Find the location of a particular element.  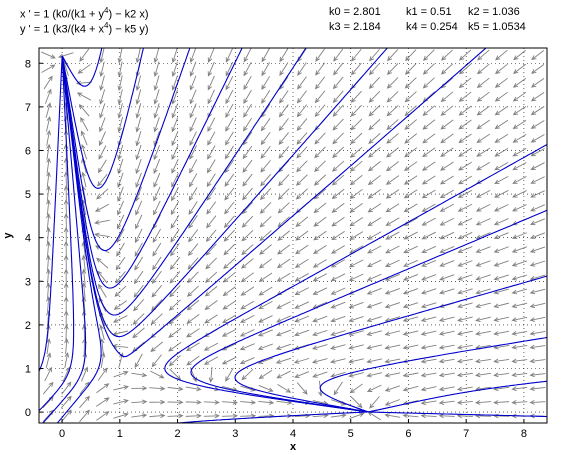

x-tick-label: 2 is located at coordinates (177, 434).